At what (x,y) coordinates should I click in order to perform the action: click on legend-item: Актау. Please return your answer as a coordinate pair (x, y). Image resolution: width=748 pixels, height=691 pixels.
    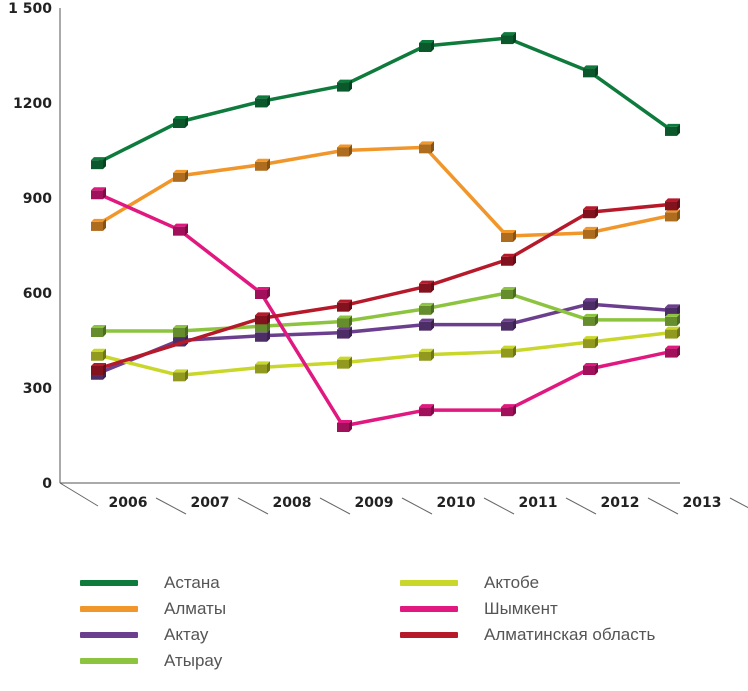
    Looking at the image, I should click on (144, 635).